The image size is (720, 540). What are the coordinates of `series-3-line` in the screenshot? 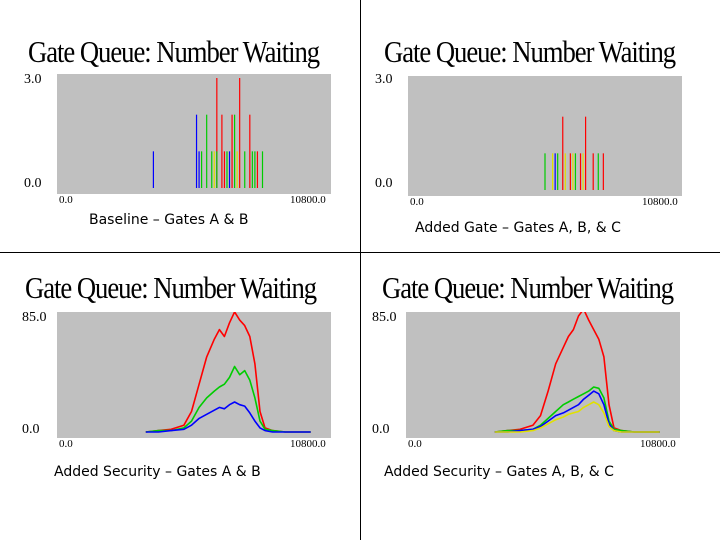 It's located at (577, 417).